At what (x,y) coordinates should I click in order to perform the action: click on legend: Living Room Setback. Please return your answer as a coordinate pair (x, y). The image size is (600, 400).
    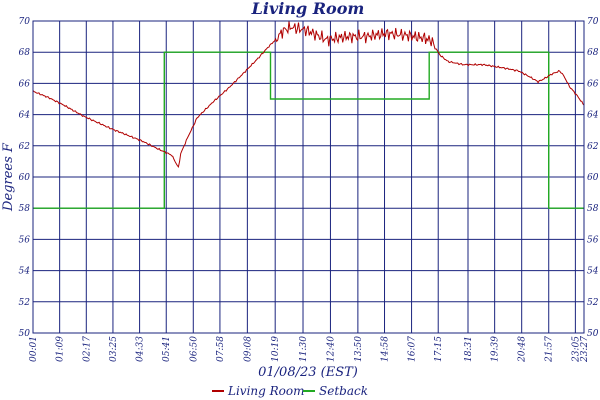
    Looking at the image, I should click on (290, 391).